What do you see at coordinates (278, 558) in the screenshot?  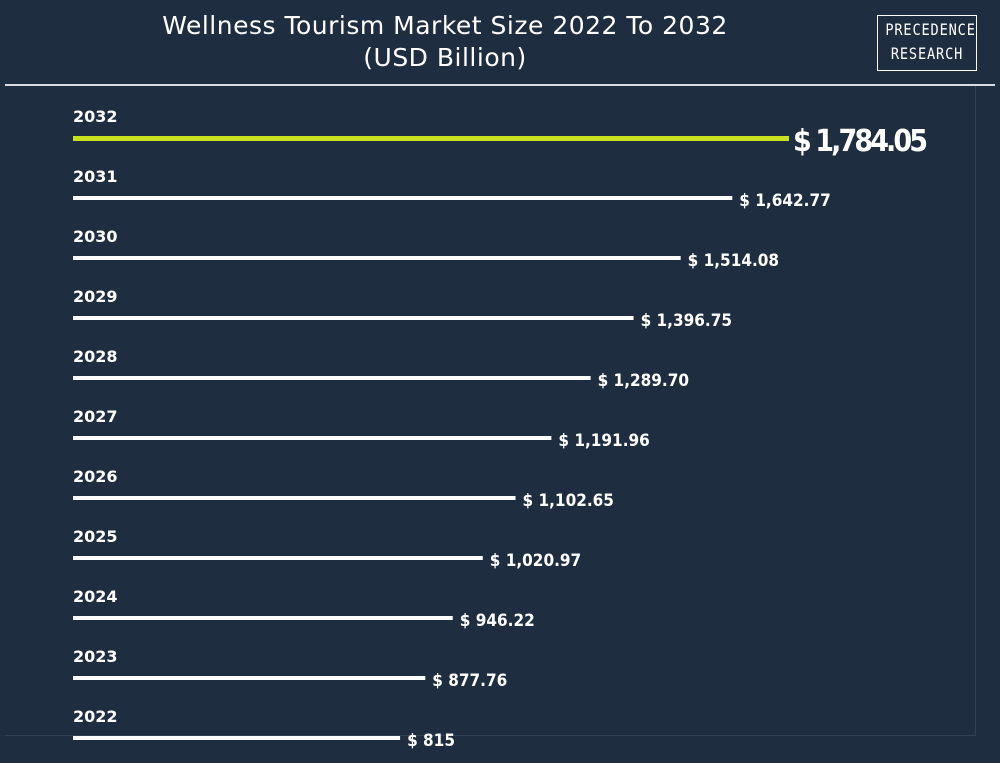 I see `bar-2025` at bounding box center [278, 558].